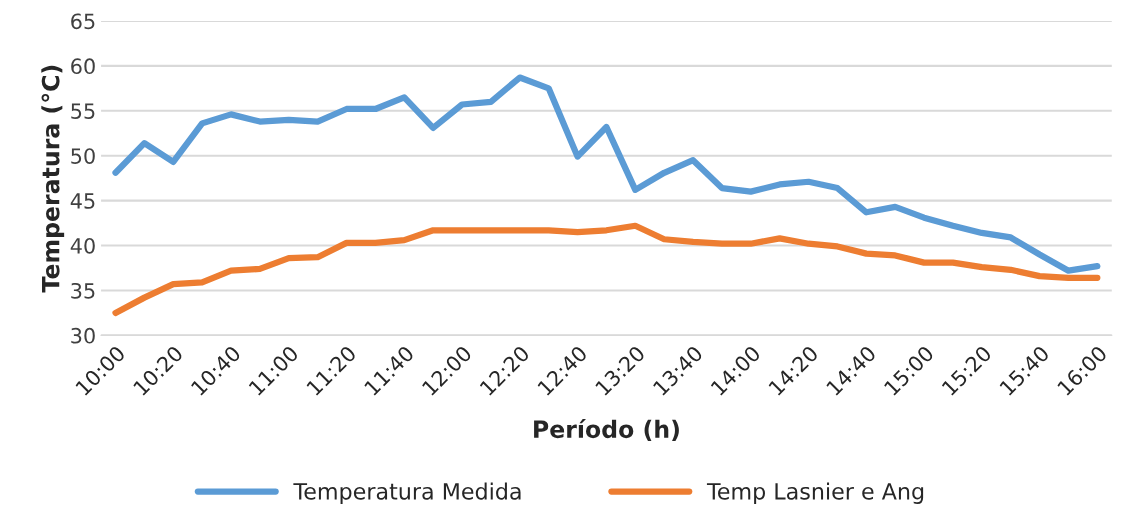 This screenshot has height=524, width=1123. What do you see at coordinates (83, 111) in the screenshot?
I see `y-tick-label: 55` at bounding box center [83, 111].